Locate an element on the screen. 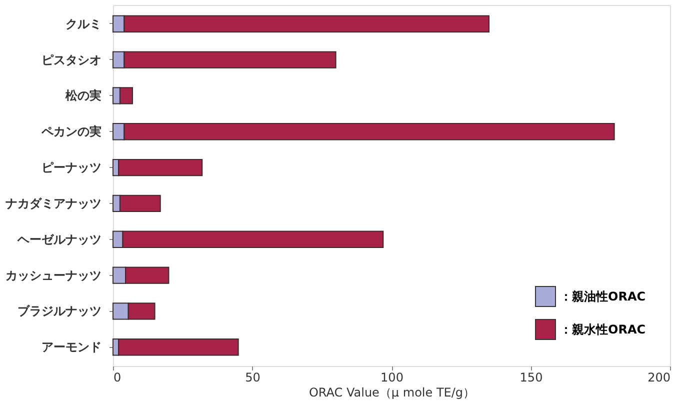  legend-label: ：親水性ORAC is located at coordinates (603, 329).